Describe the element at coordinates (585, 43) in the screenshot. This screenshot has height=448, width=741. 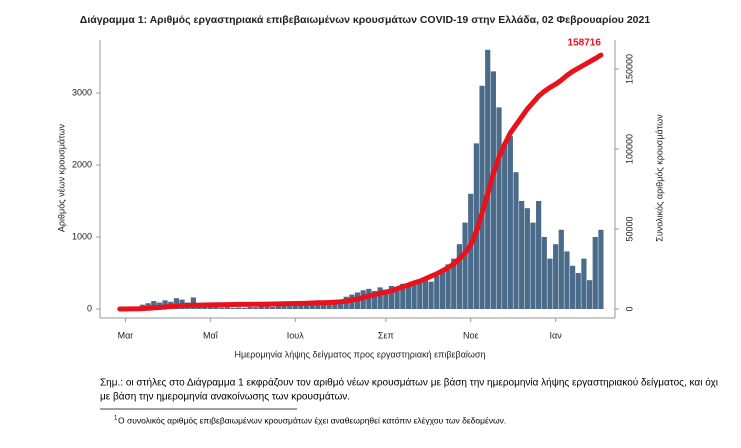
I see `end-value-label: 158716` at that location.